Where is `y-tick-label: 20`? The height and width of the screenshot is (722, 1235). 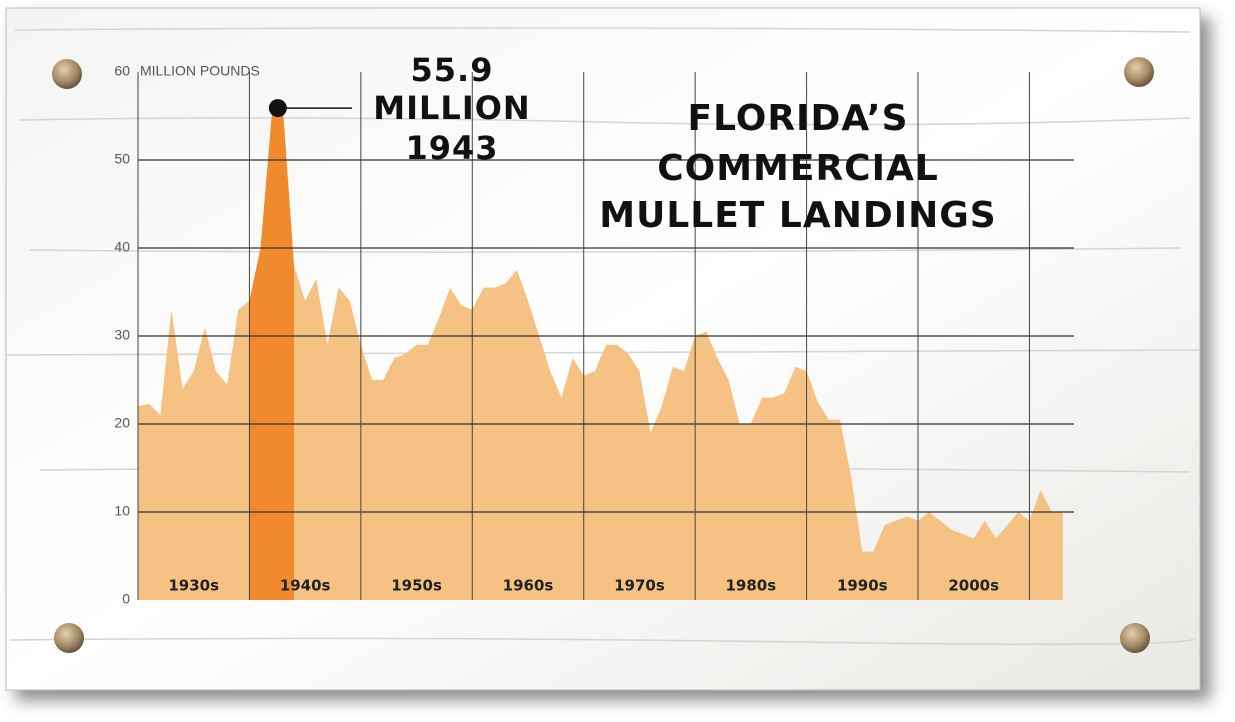
y-tick-label: 20 is located at coordinates (122, 423).